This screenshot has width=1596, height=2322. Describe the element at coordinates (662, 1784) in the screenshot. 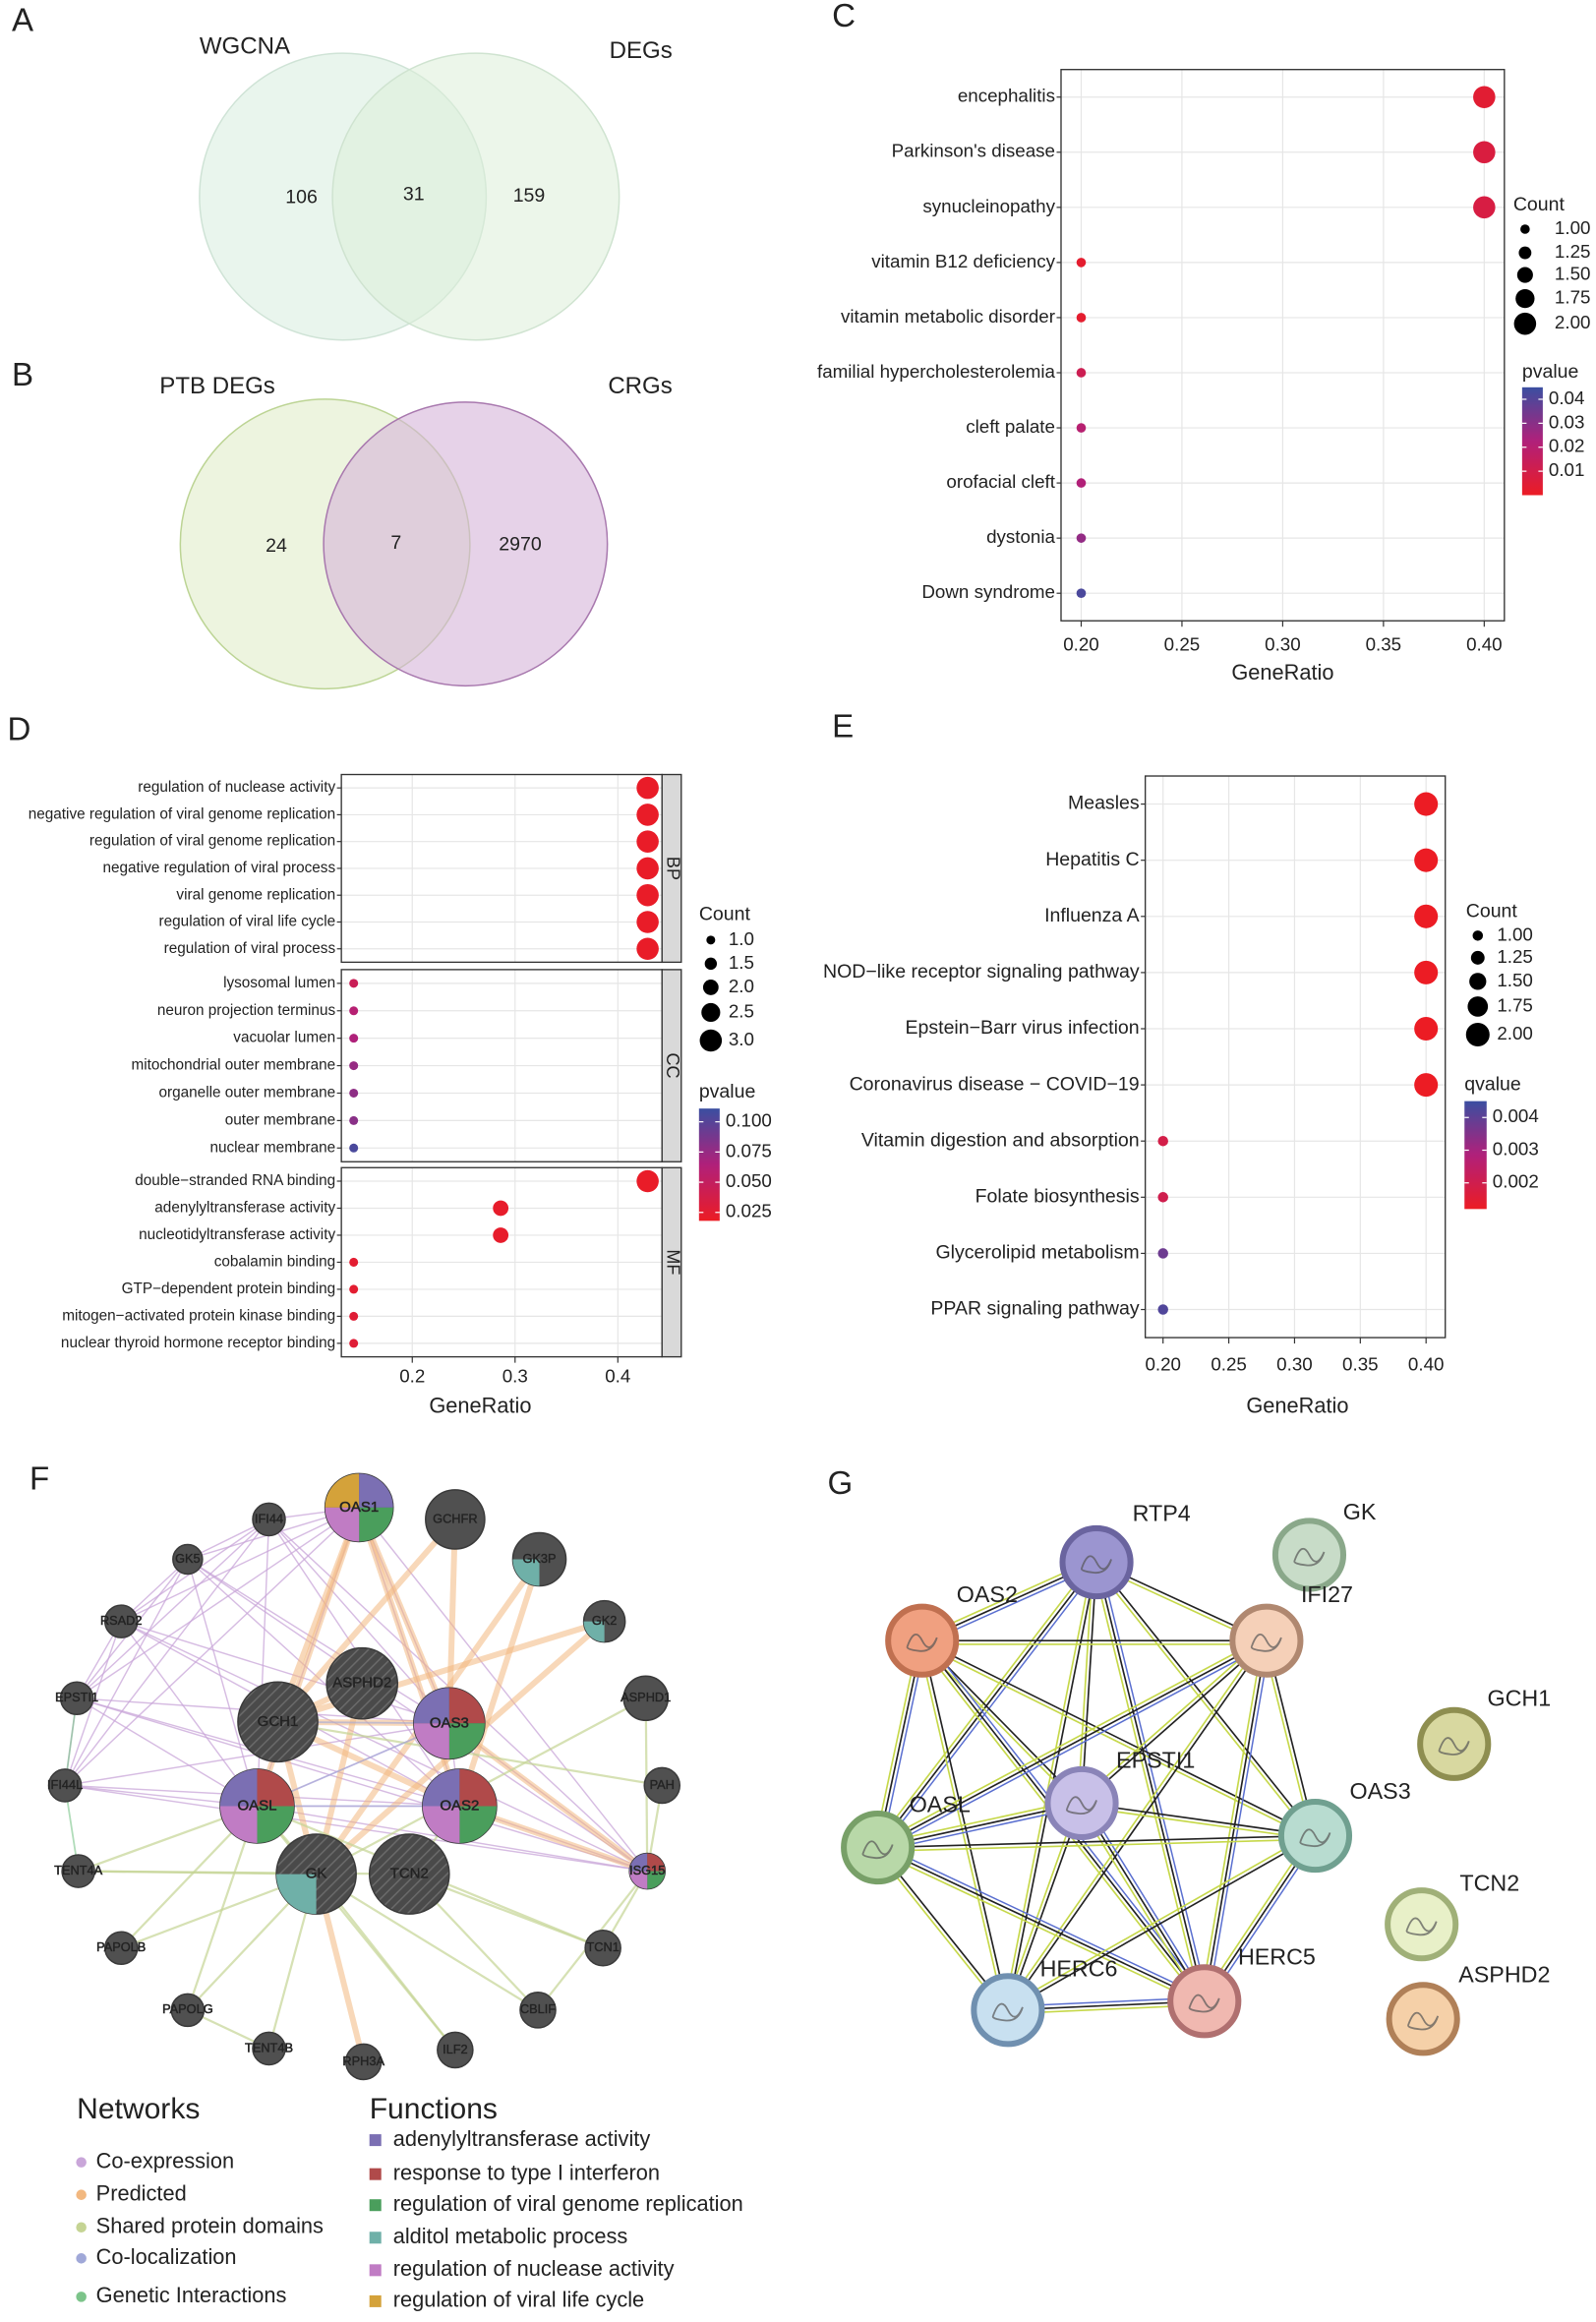

I see `network-node-label: PAH` at that location.